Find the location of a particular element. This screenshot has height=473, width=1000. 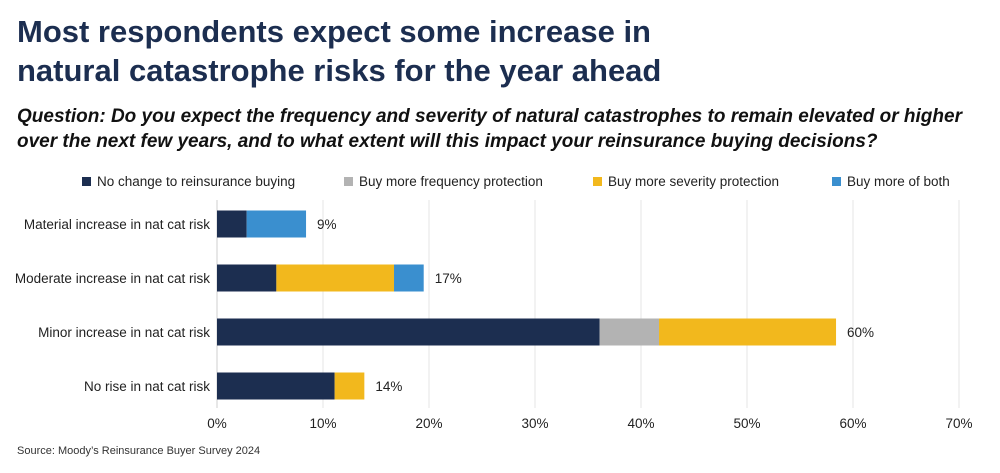

x-tick-label: 30% is located at coordinates (534, 423).